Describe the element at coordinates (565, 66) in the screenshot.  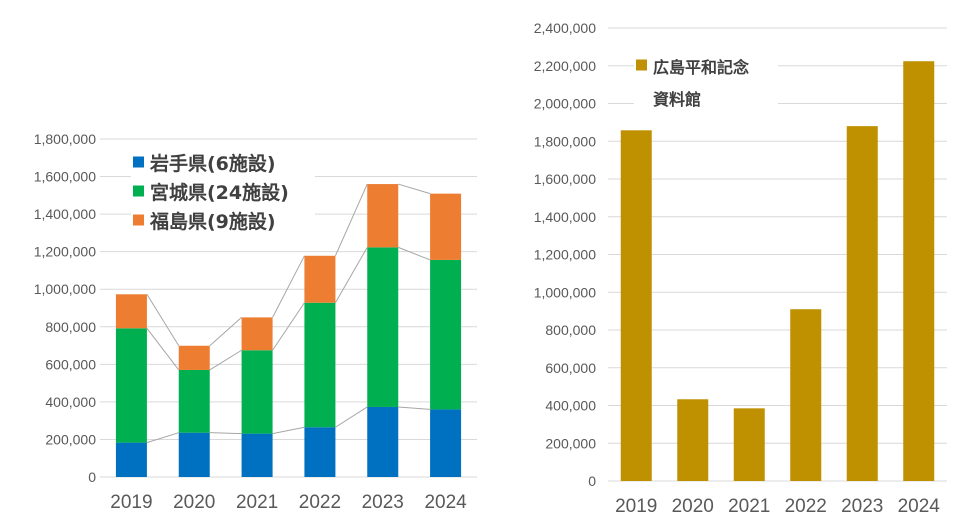
I see `y-tick-label: 2,200,000` at that location.